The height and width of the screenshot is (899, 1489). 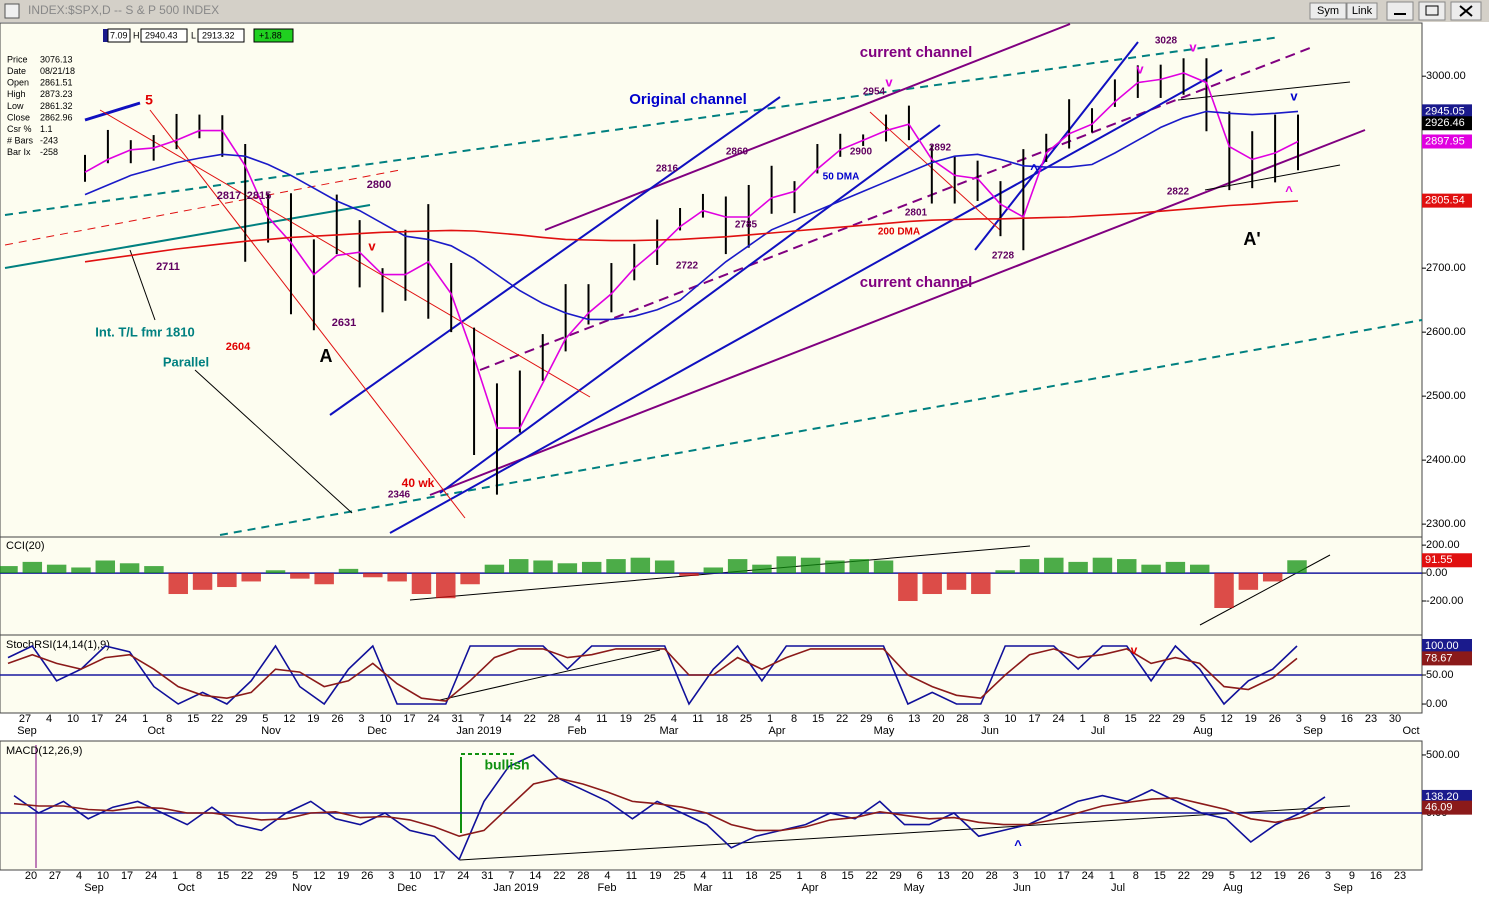 I want to click on x-month-label: Feb, so click(x=607, y=888).